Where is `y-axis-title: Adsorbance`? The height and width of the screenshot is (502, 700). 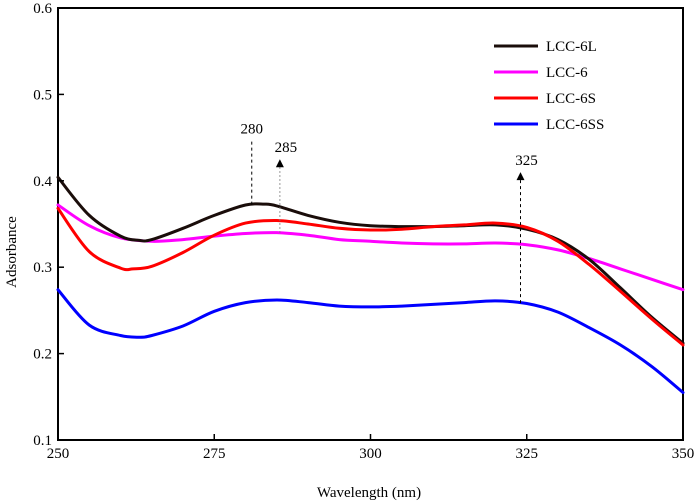 y-axis-title: Adsorbance is located at coordinates (12, 252).